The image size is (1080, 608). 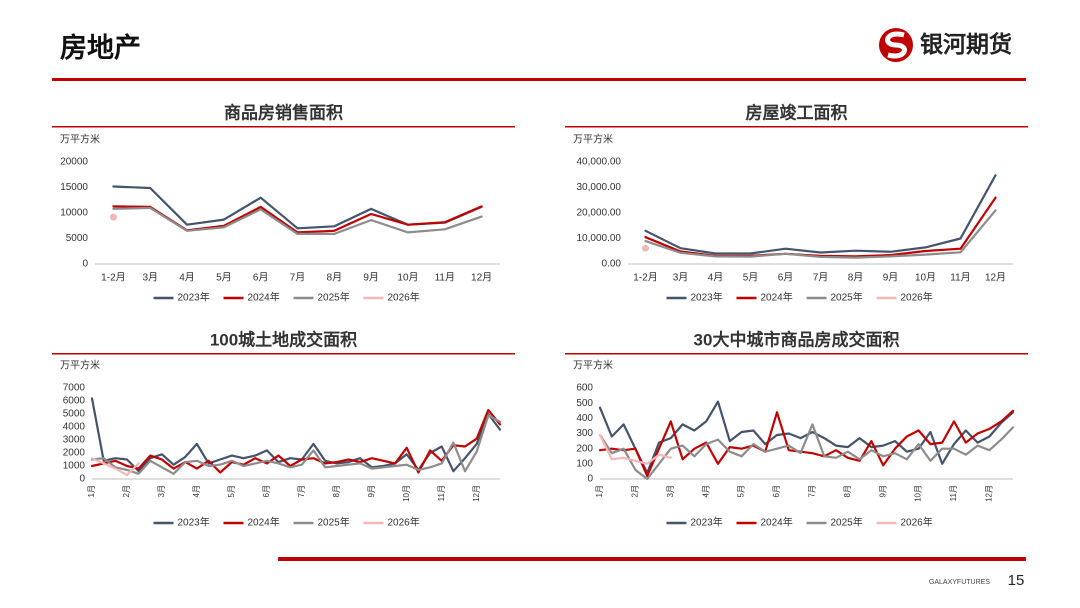 I want to click on y-tick-label: 2000, so click(x=74, y=453).